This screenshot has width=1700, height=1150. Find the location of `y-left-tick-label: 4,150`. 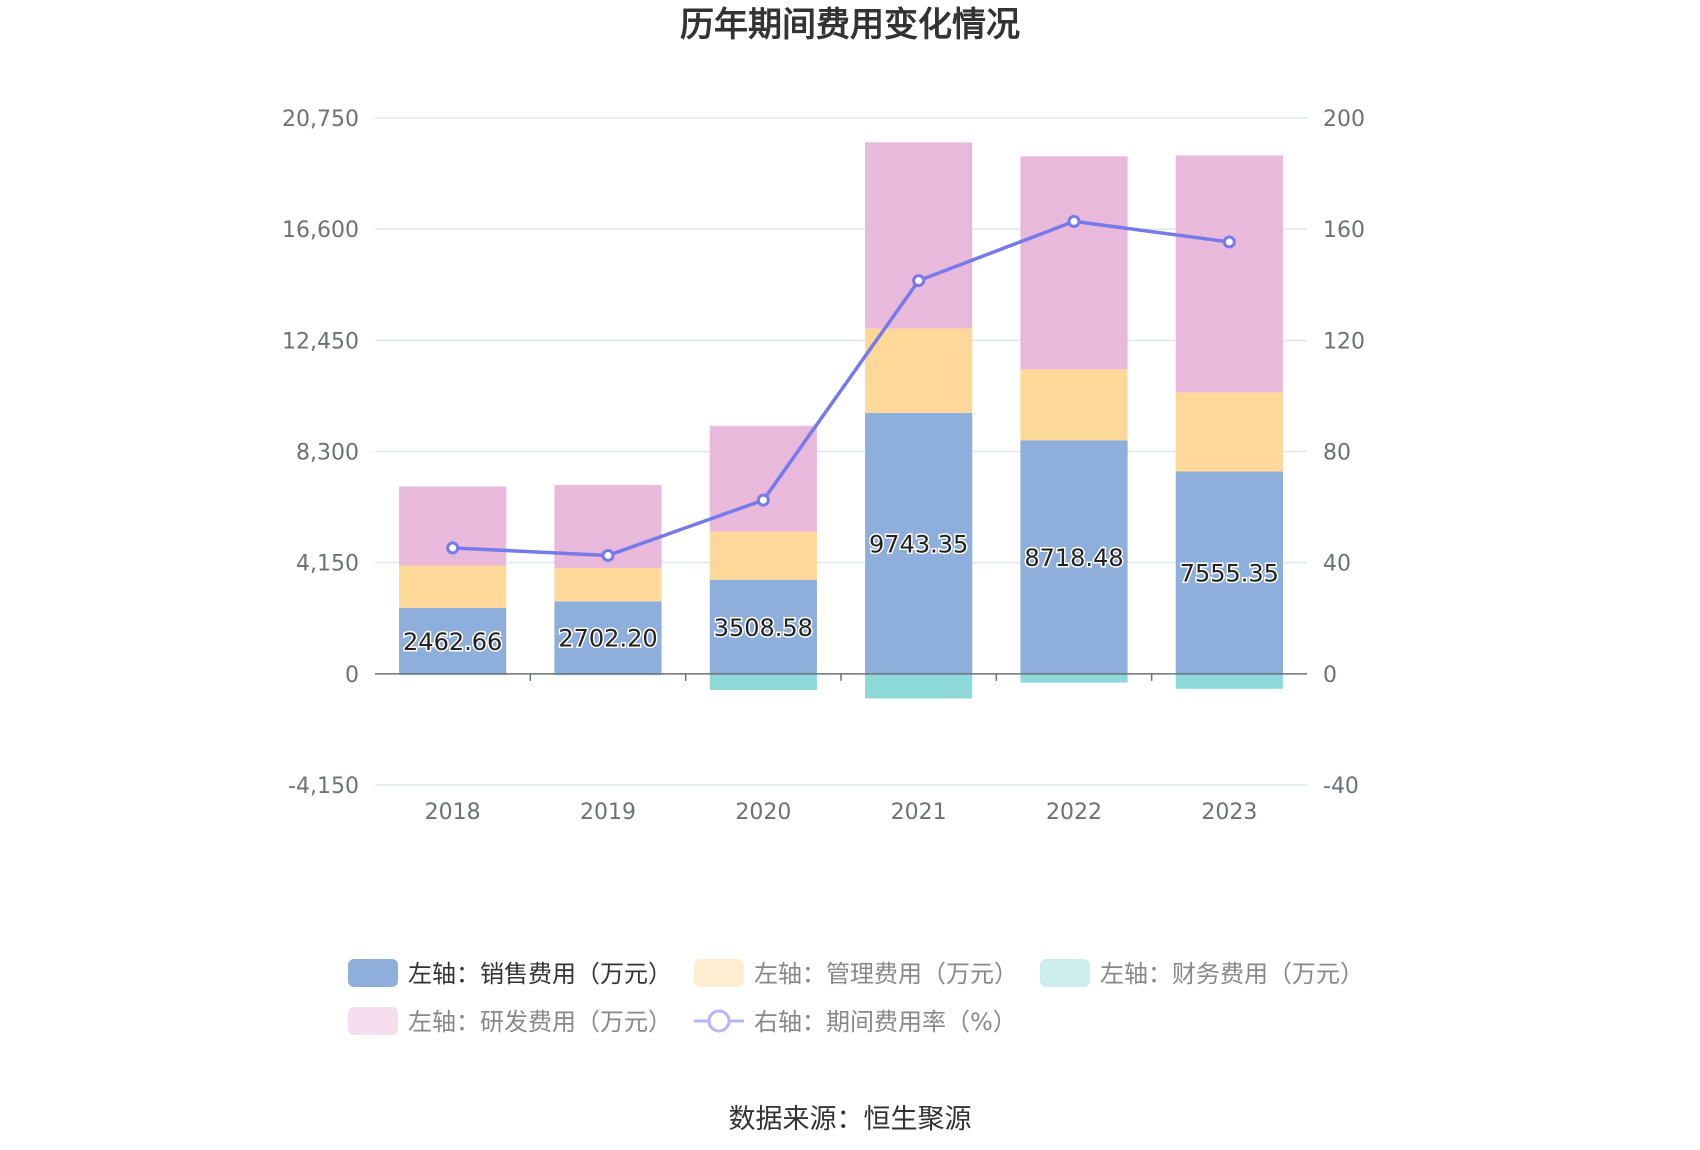

y-left-tick-label: 4,150 is located at coordinates (327, 564).